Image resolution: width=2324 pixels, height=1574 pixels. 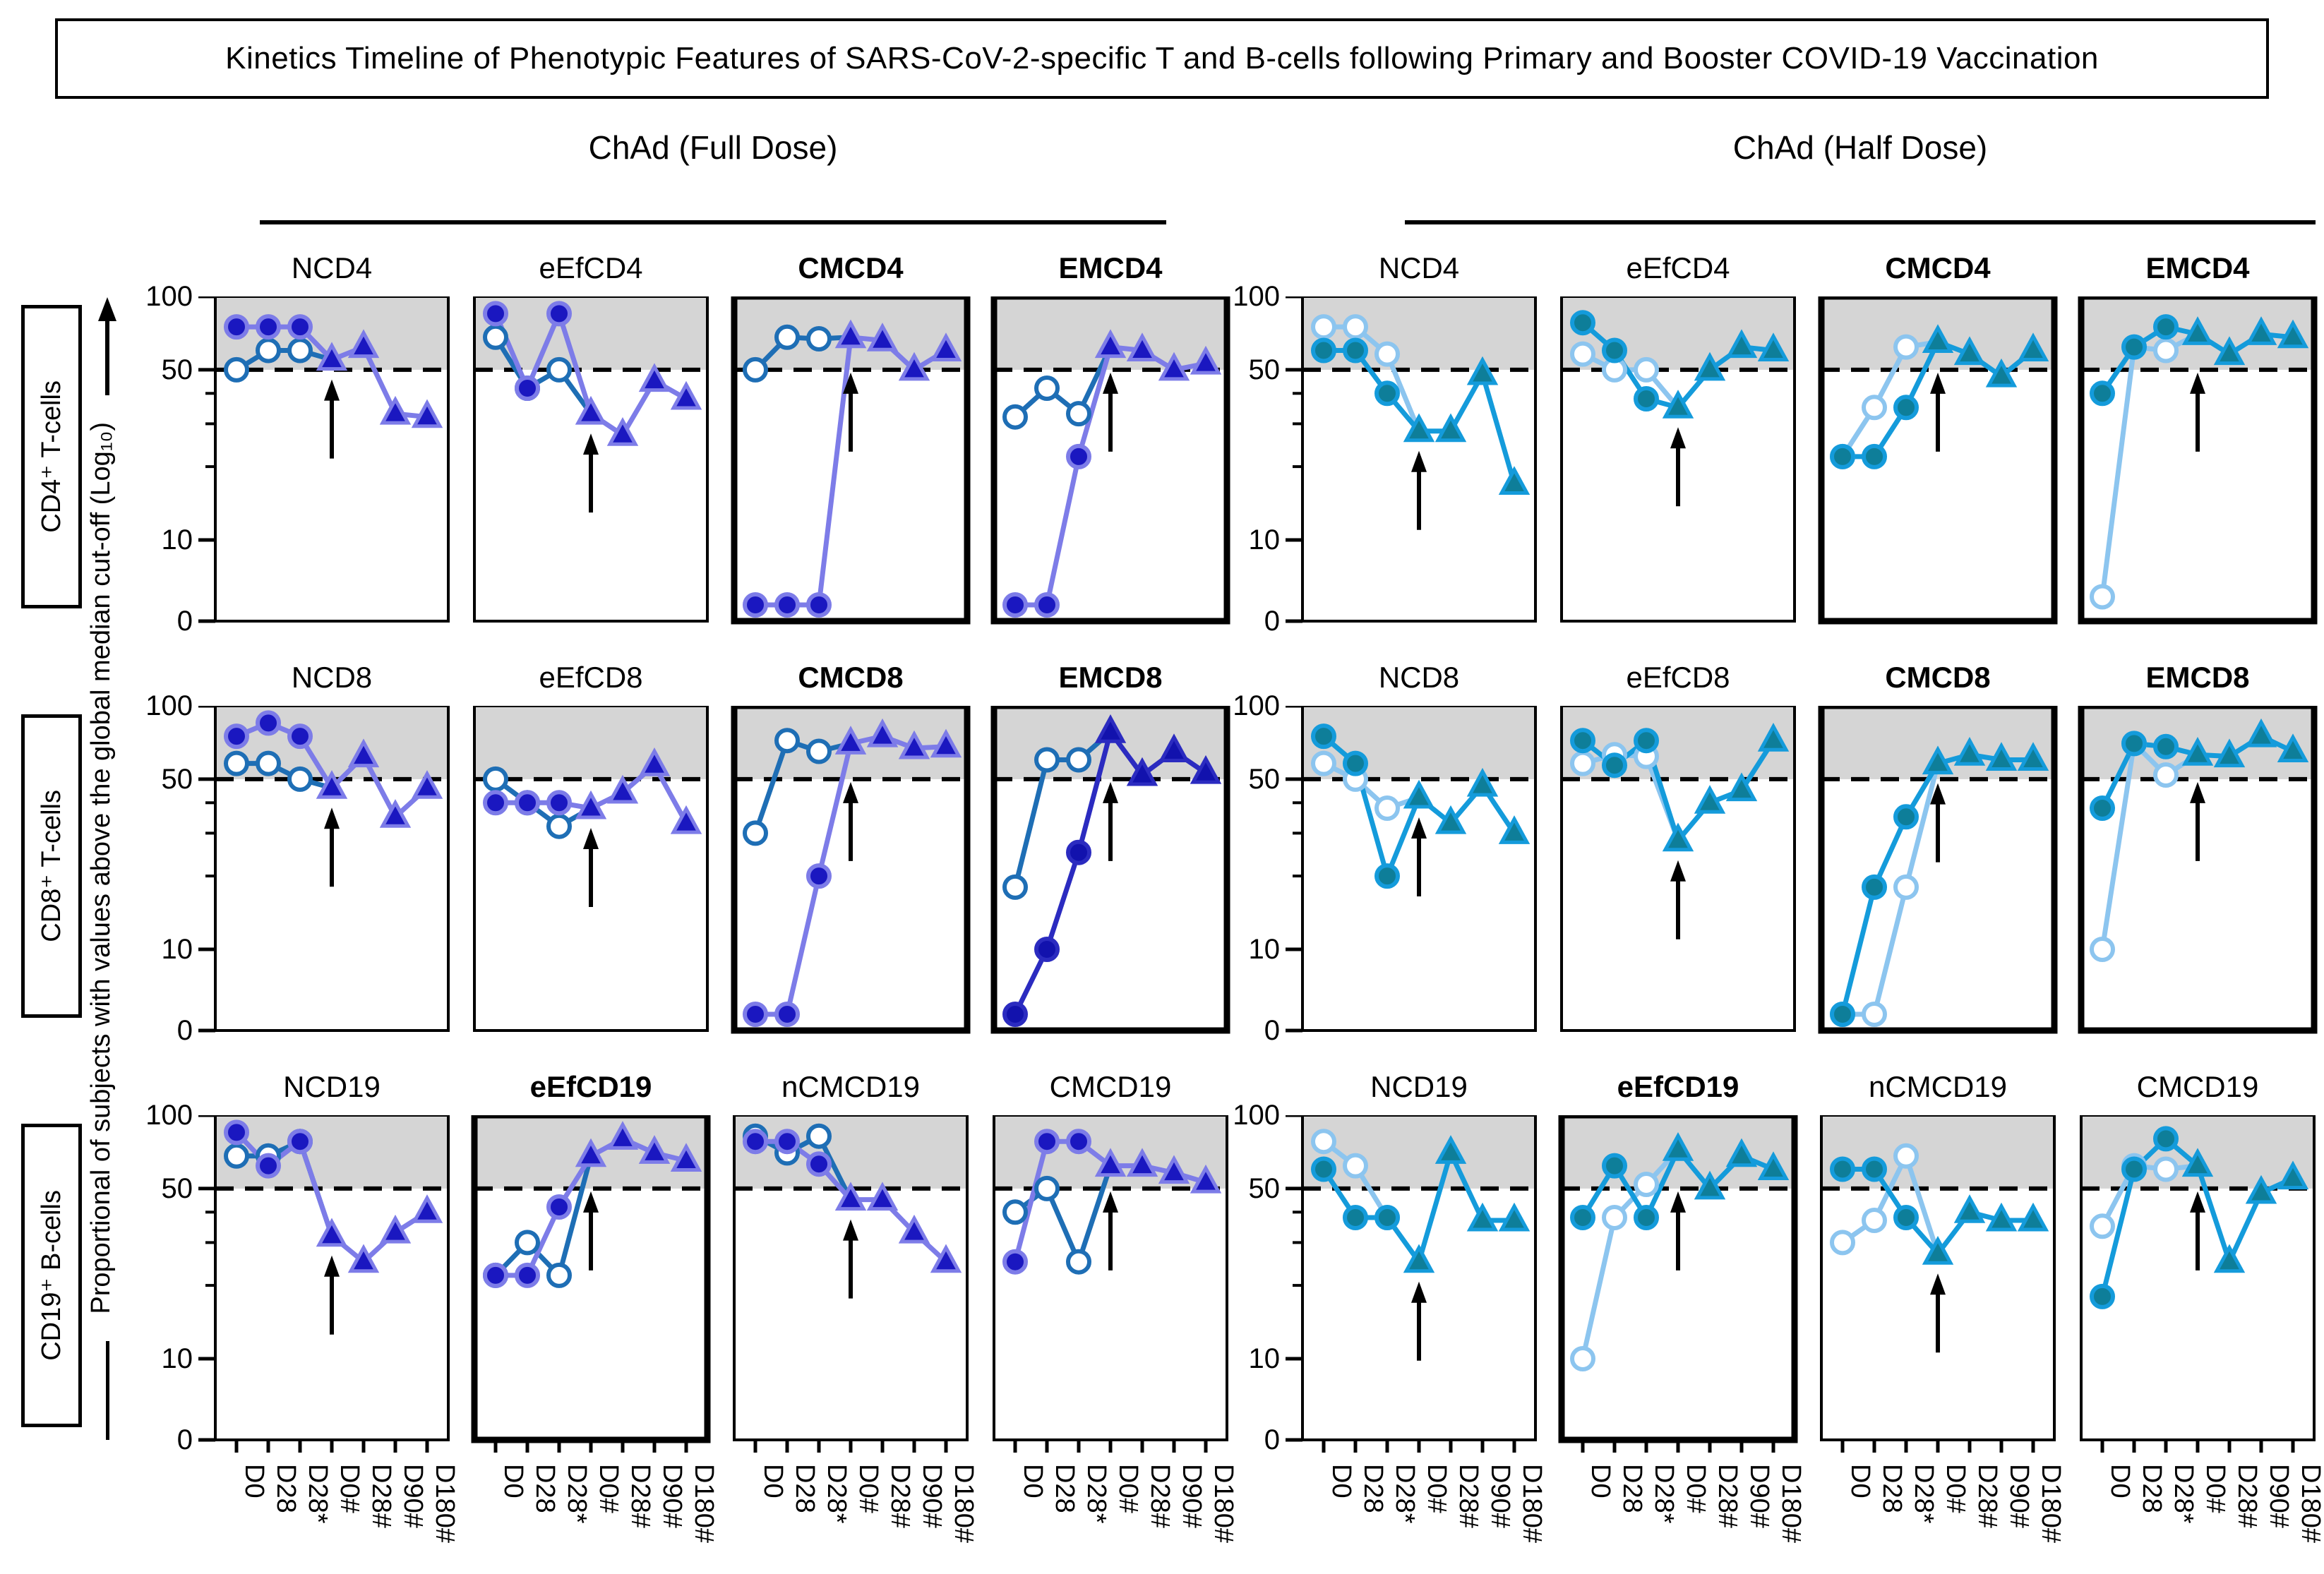 I want to click on group-underline-half, so click(x=1860, y=222).